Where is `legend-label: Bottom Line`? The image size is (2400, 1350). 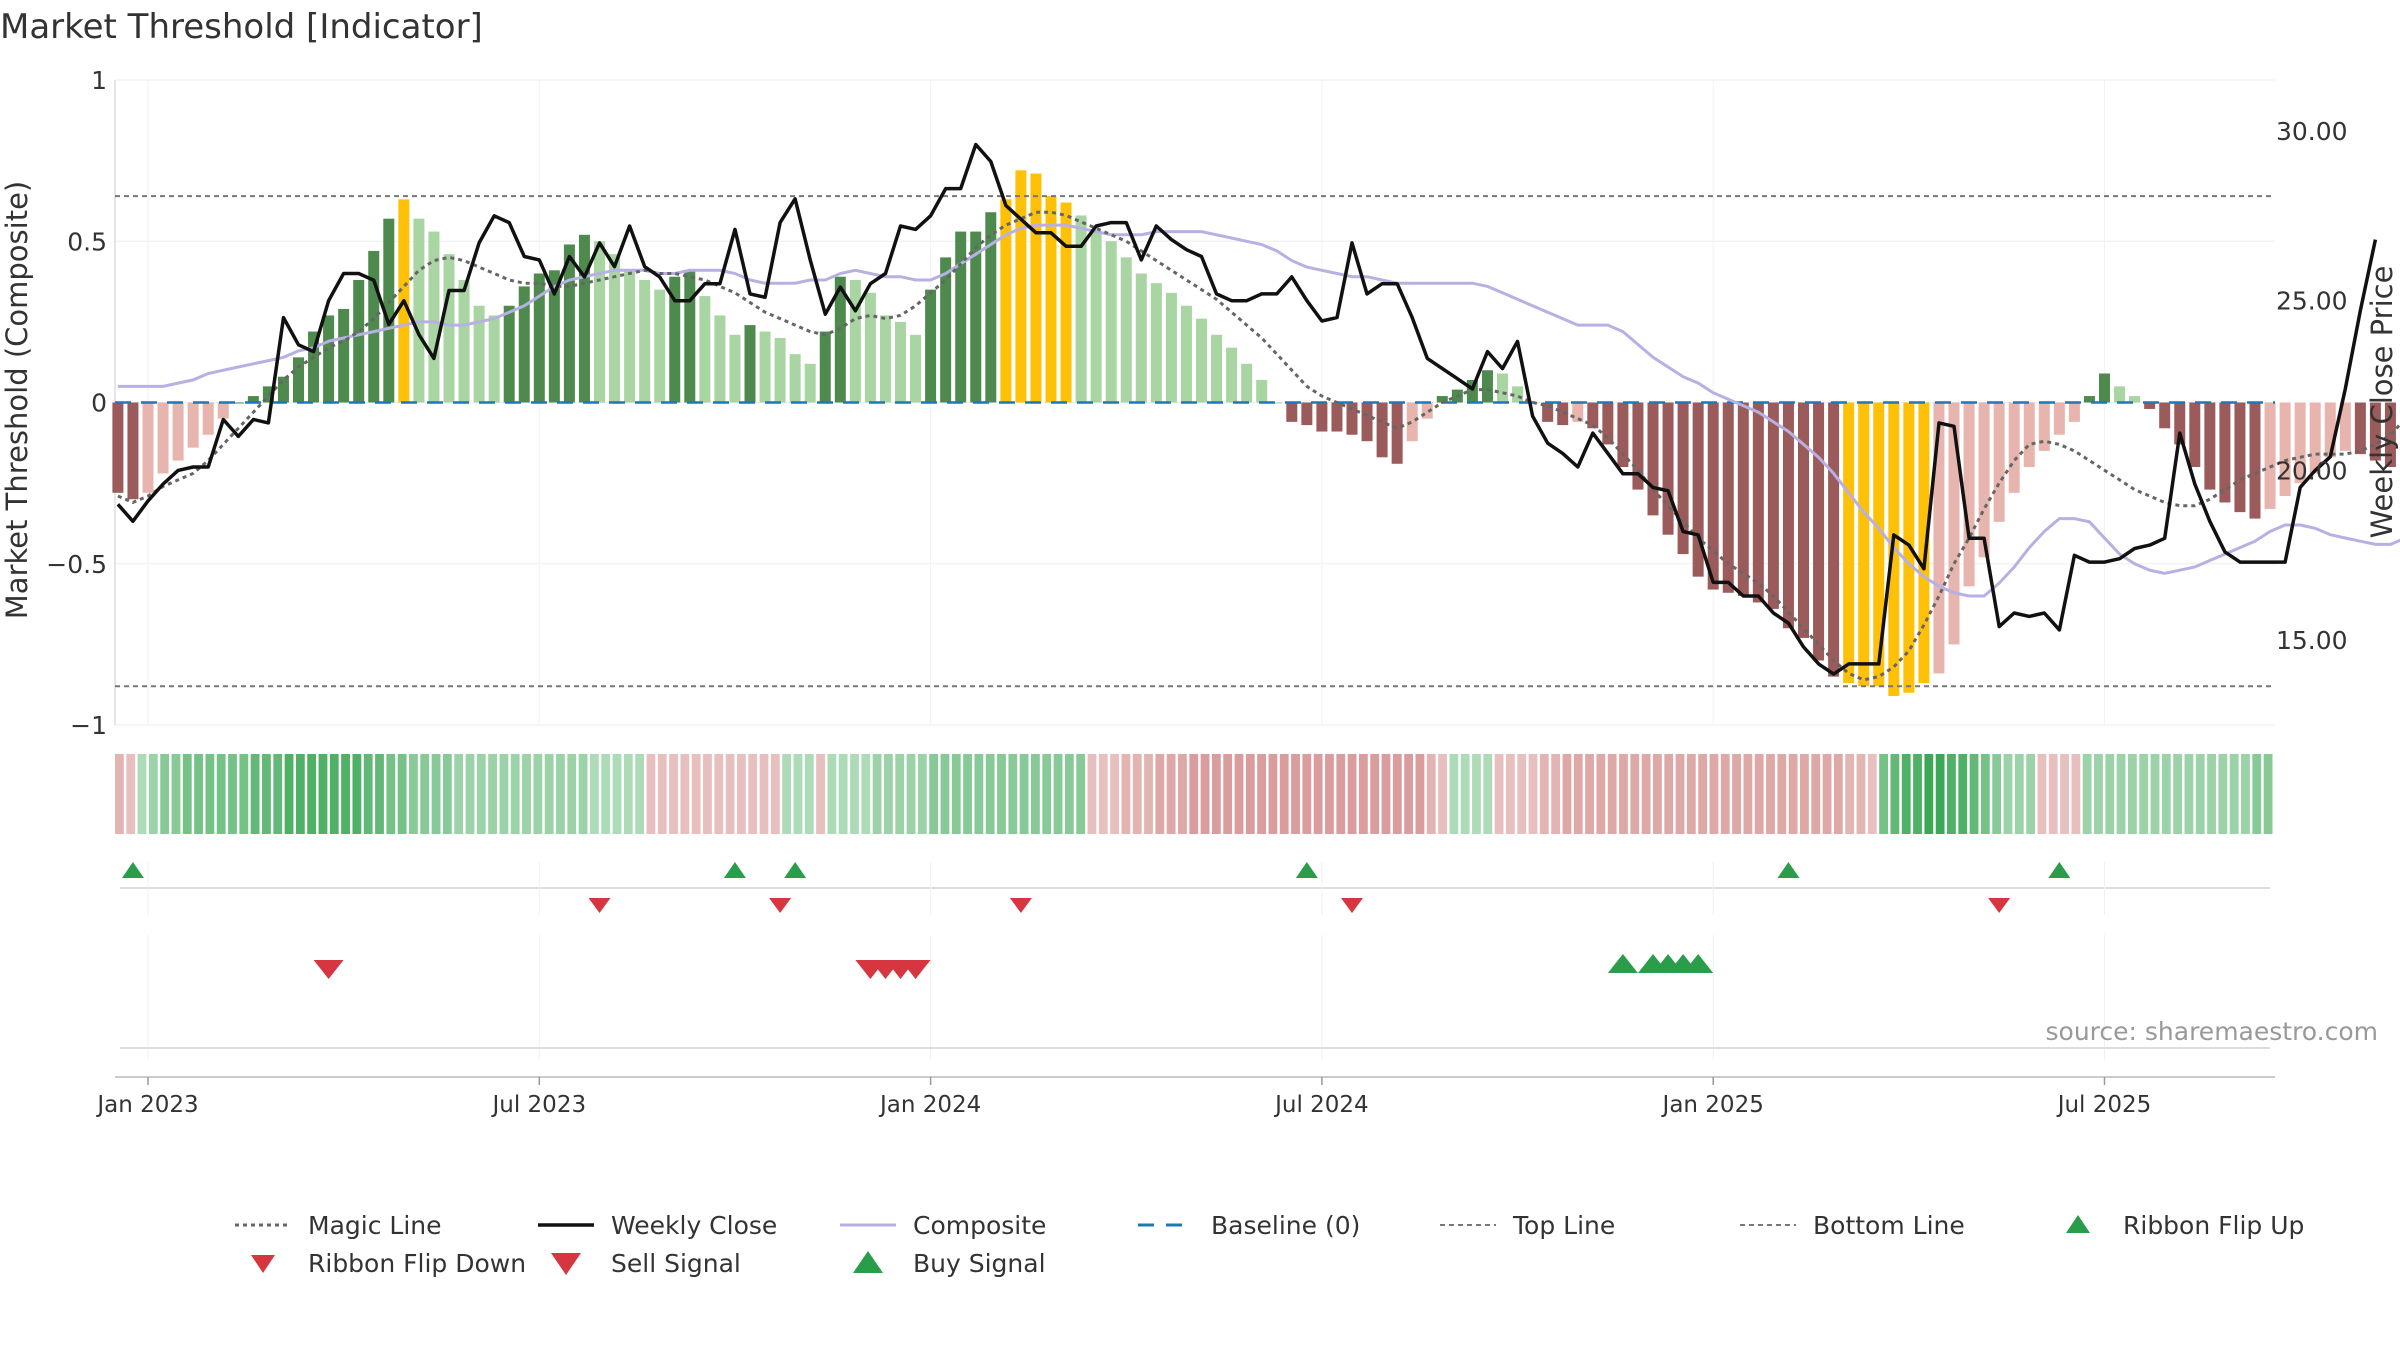 legend-label: Bottom Line is located at coordinates (1889, 1225).